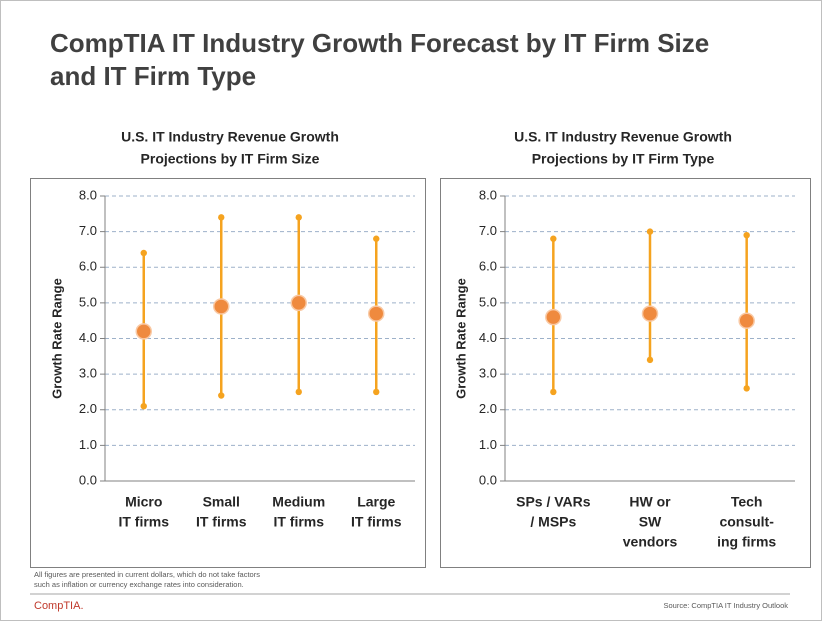 This screenshot has height=621, width=822. I want to click on x-tick-label: SPs / VARs, so click(553, 502).